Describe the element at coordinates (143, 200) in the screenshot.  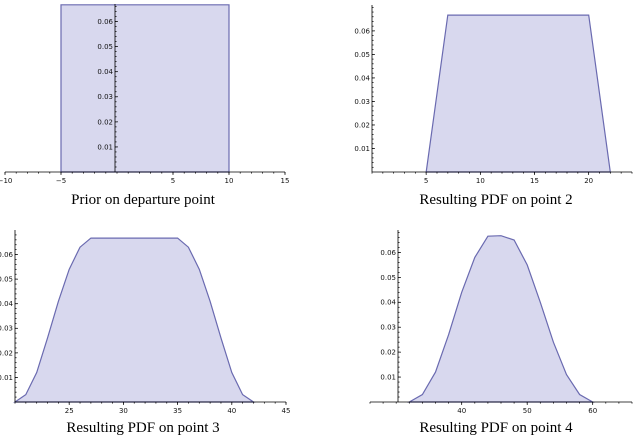
I see `chart-caption: Prior on departure point` at that location.